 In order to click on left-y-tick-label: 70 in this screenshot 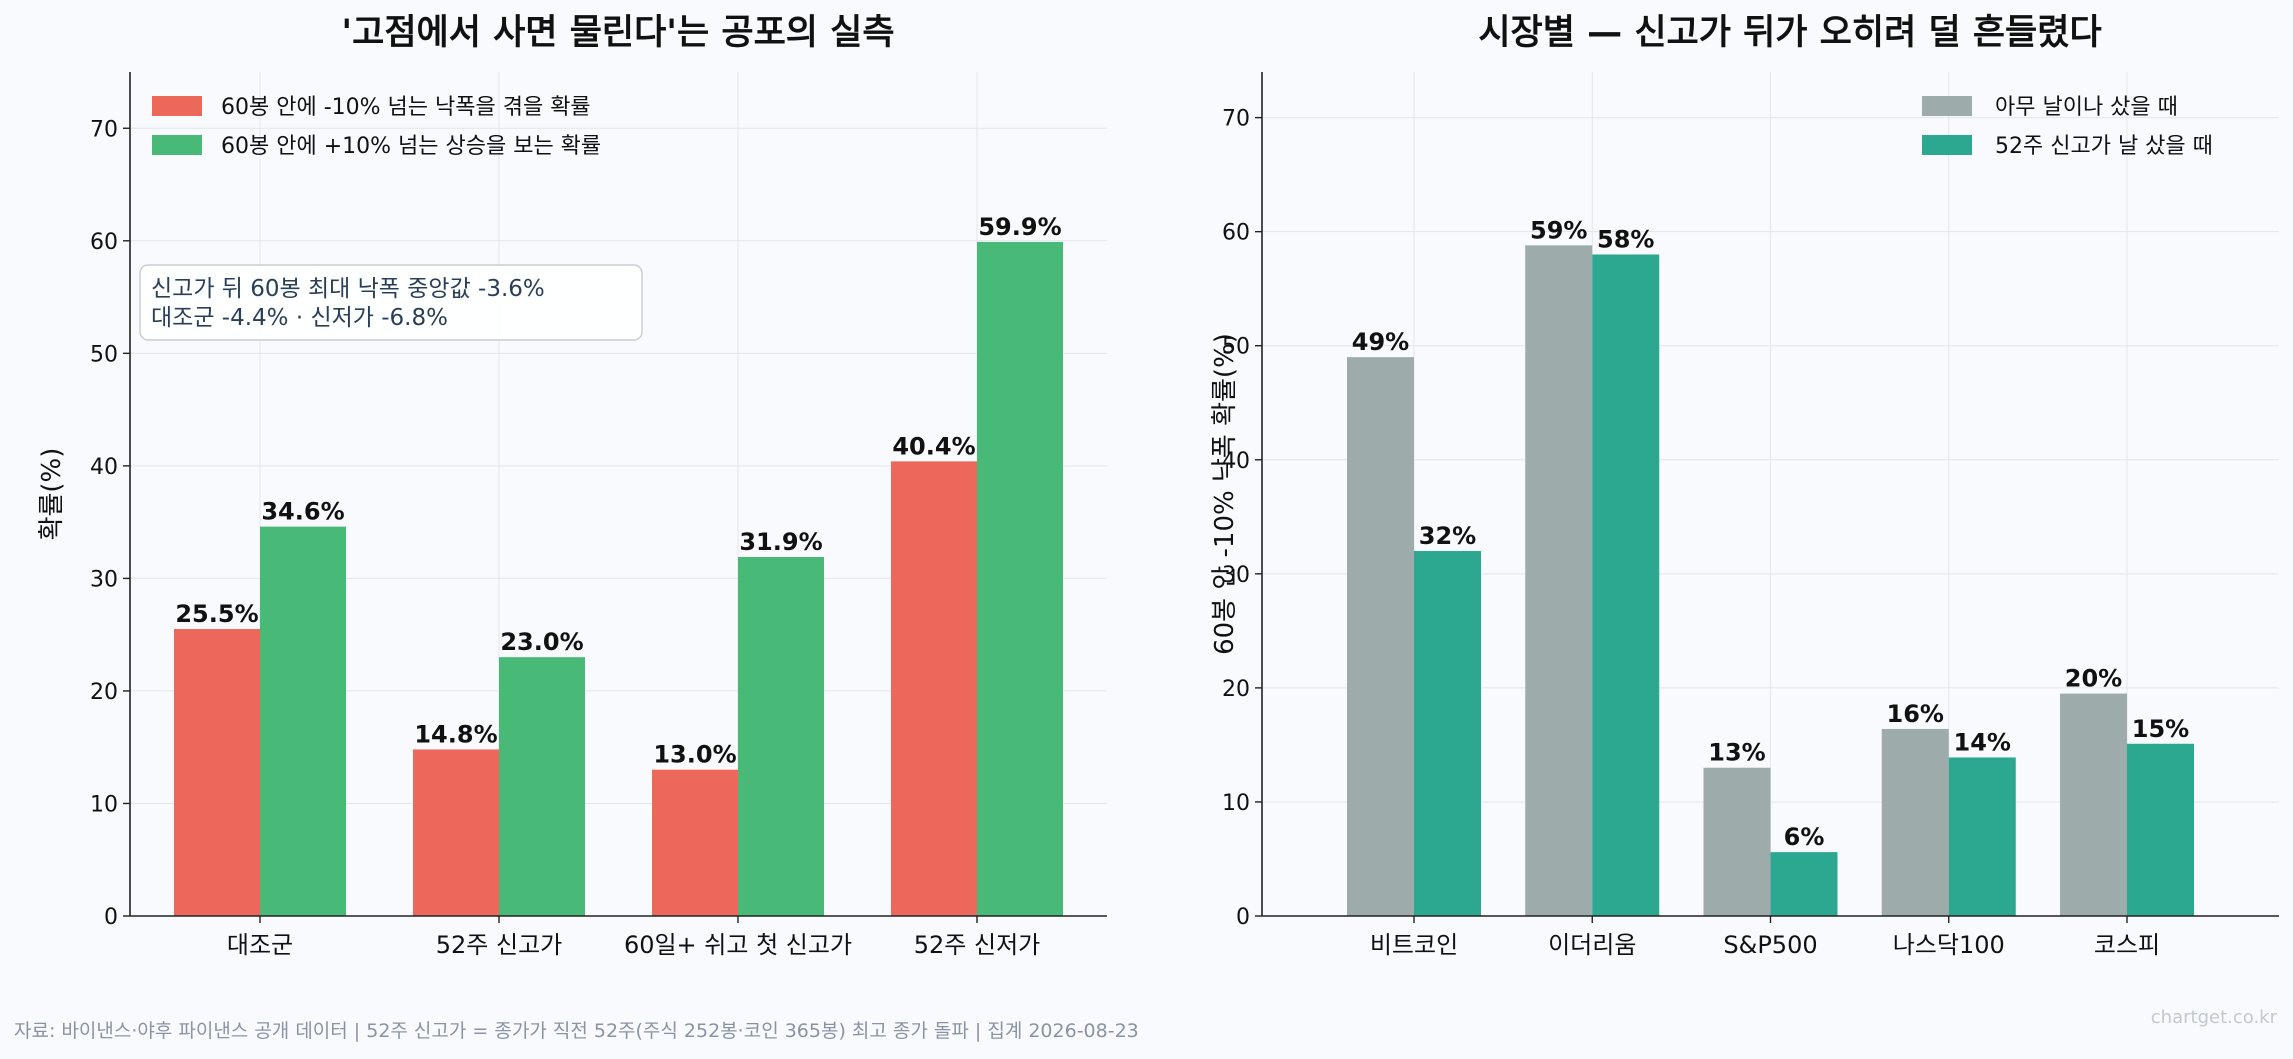, I will do `click(104, 129)`.